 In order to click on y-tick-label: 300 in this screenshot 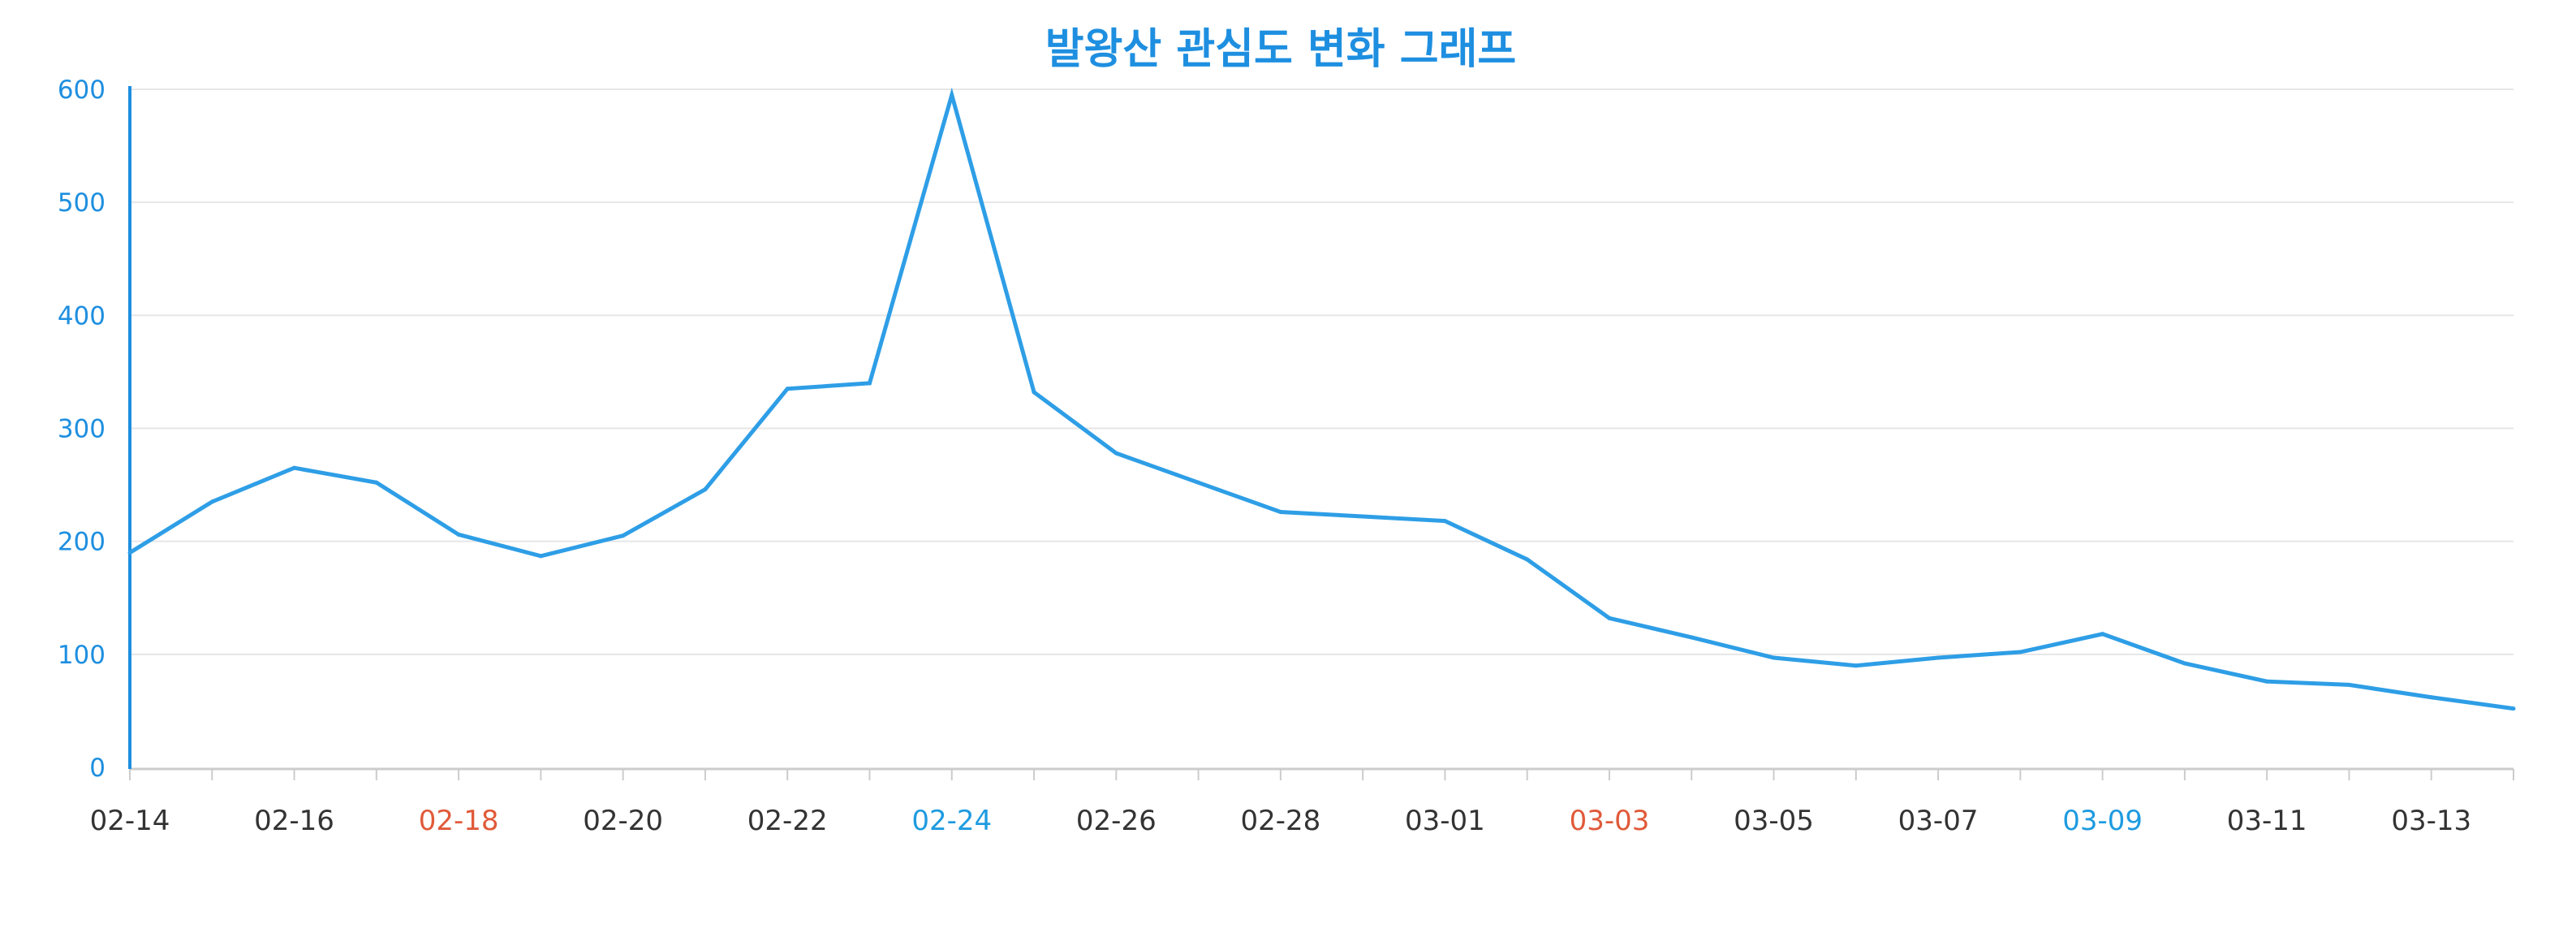, I will do `click(82, 429)`.